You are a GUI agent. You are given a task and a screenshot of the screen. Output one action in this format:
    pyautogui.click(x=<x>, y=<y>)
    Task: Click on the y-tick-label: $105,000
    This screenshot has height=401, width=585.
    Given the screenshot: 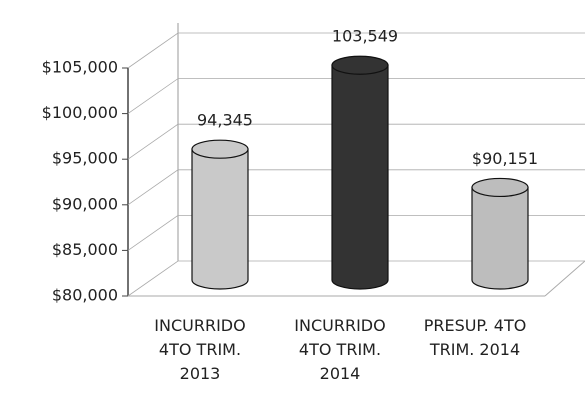 What is the action you would take?
    pyautogui.click(x=80, y=67)
    